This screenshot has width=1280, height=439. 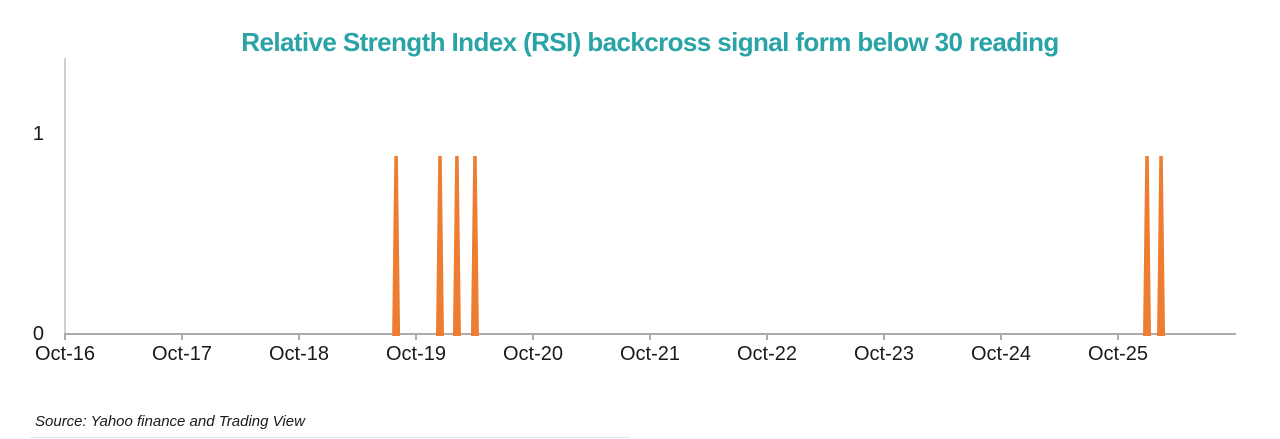 What do you see at coordinates (884, 354) in the screenshot?
I see `x-tick-label: Oct-23` at bounding box center [884, 354].